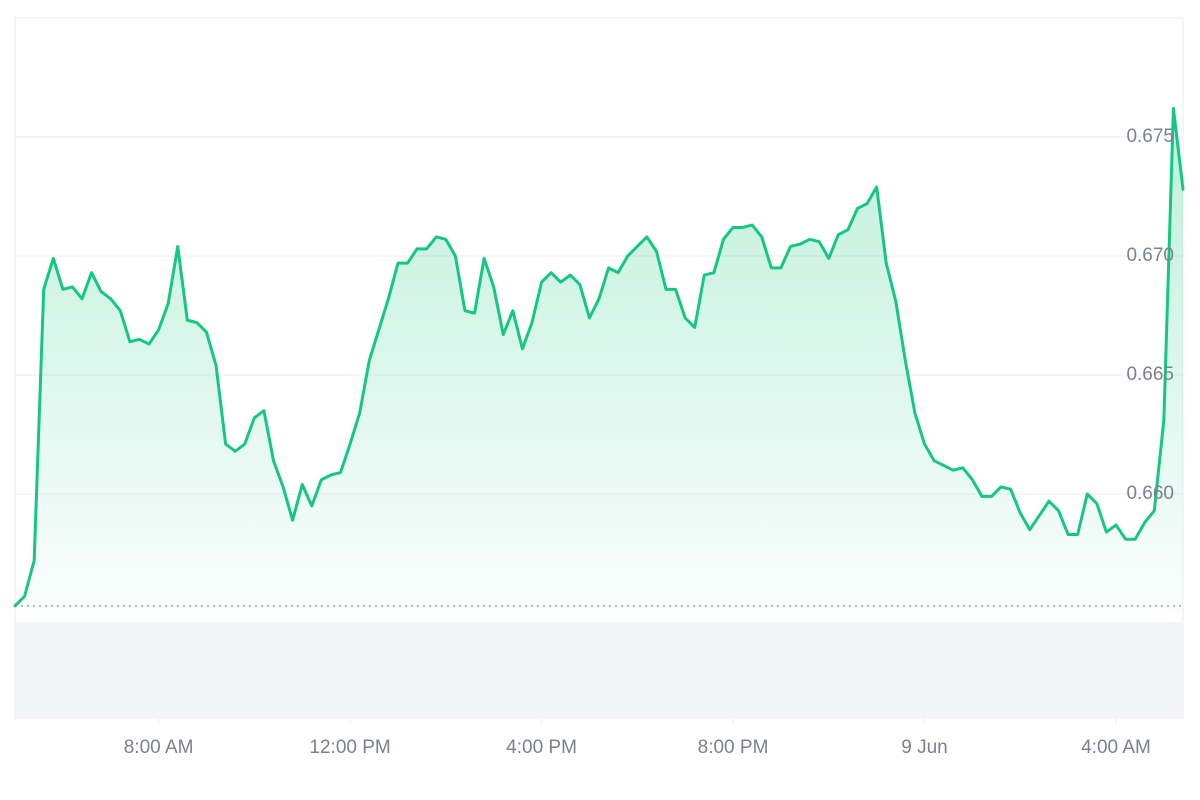 This screenshot has height=800, width=1200. I want to click on y-tick-label: 0.660, so click(1150, 493).